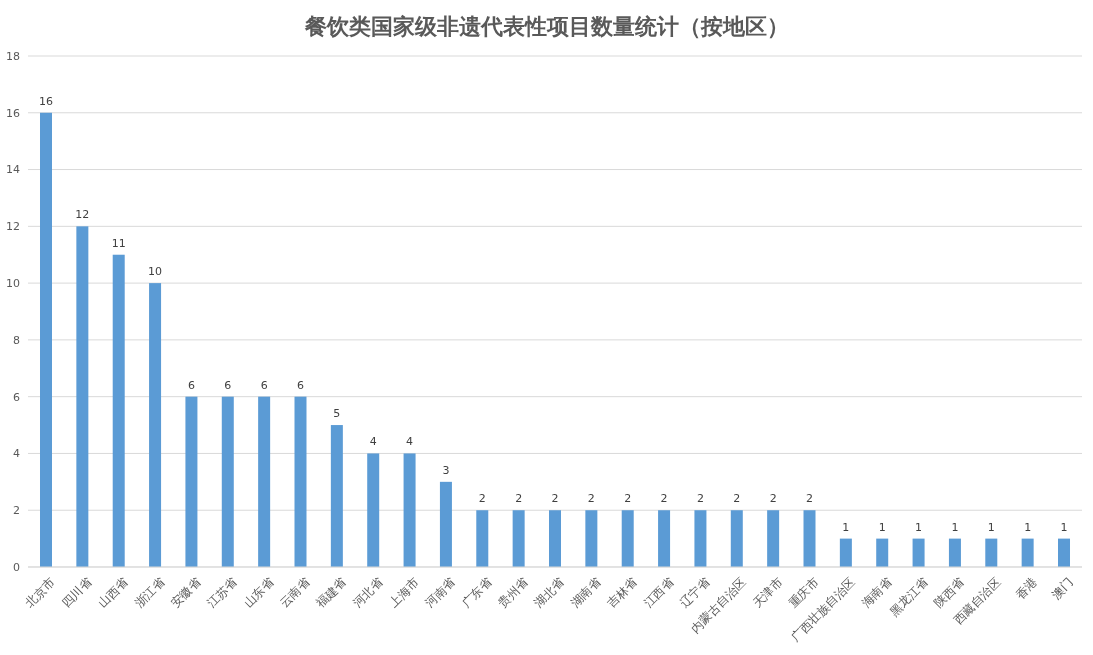  I want to click on x-tick-label: 江苏省, so click(222, 593).